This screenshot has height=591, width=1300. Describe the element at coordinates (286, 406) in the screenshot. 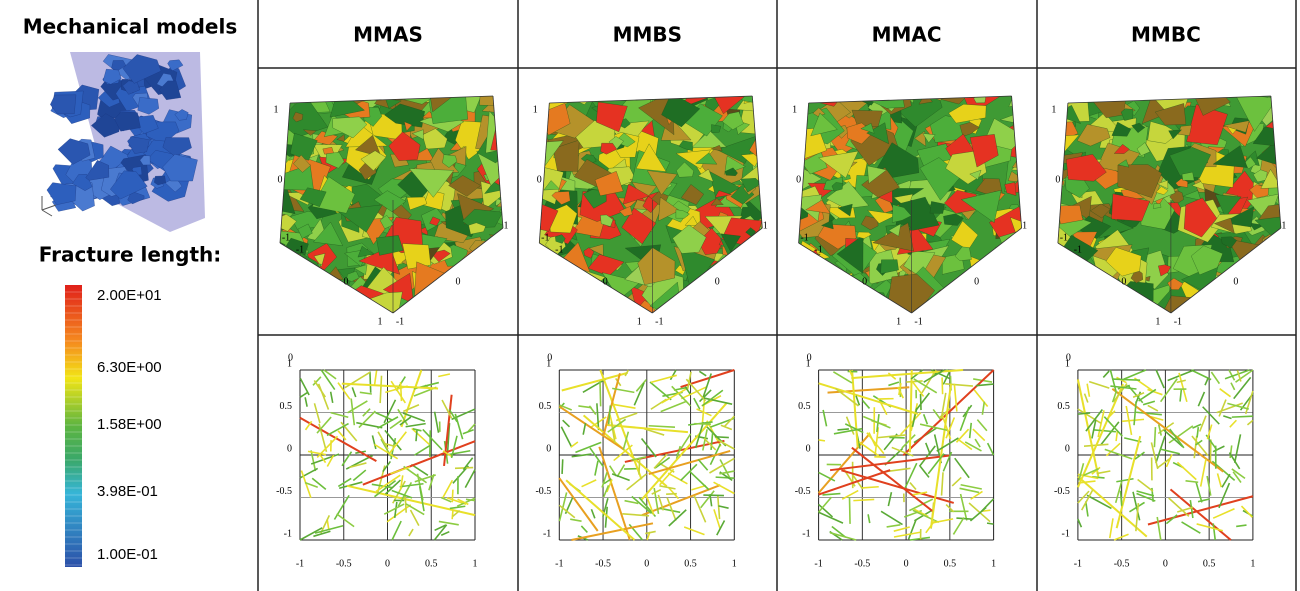

I see `y-tick-label: 0.5` at that location.